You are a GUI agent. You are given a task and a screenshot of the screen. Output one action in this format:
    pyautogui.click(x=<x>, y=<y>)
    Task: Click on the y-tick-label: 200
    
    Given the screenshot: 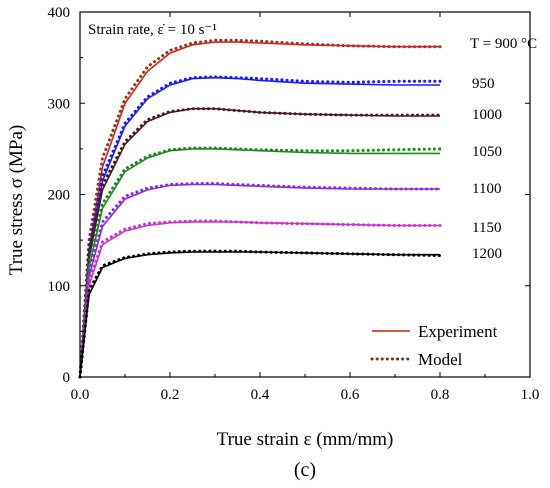 What is the action you would take?
    pyautogui.click(x=59, y=196)
    